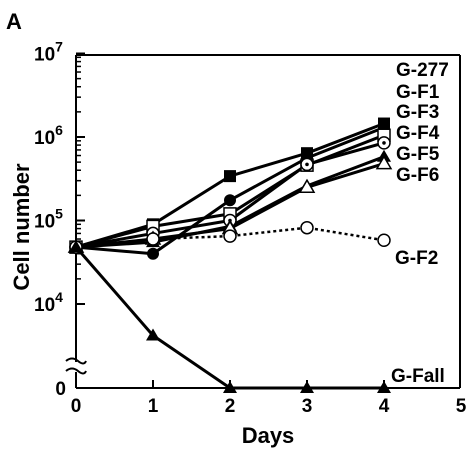 The height and width of the screenshot is (453, 474). I want to click on series-label: G-F4, so click(418, 133).